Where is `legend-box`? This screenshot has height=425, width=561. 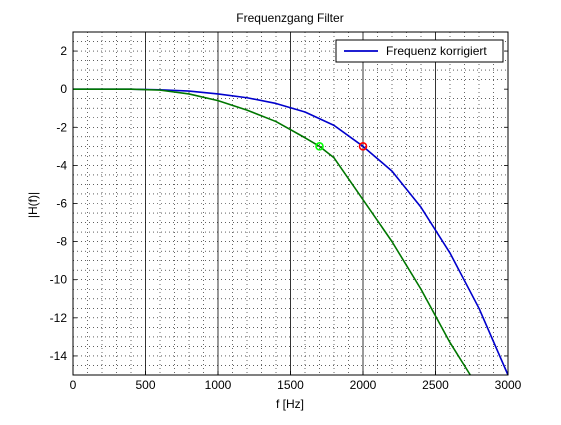 legend-box is located at coordinates (419, 51).